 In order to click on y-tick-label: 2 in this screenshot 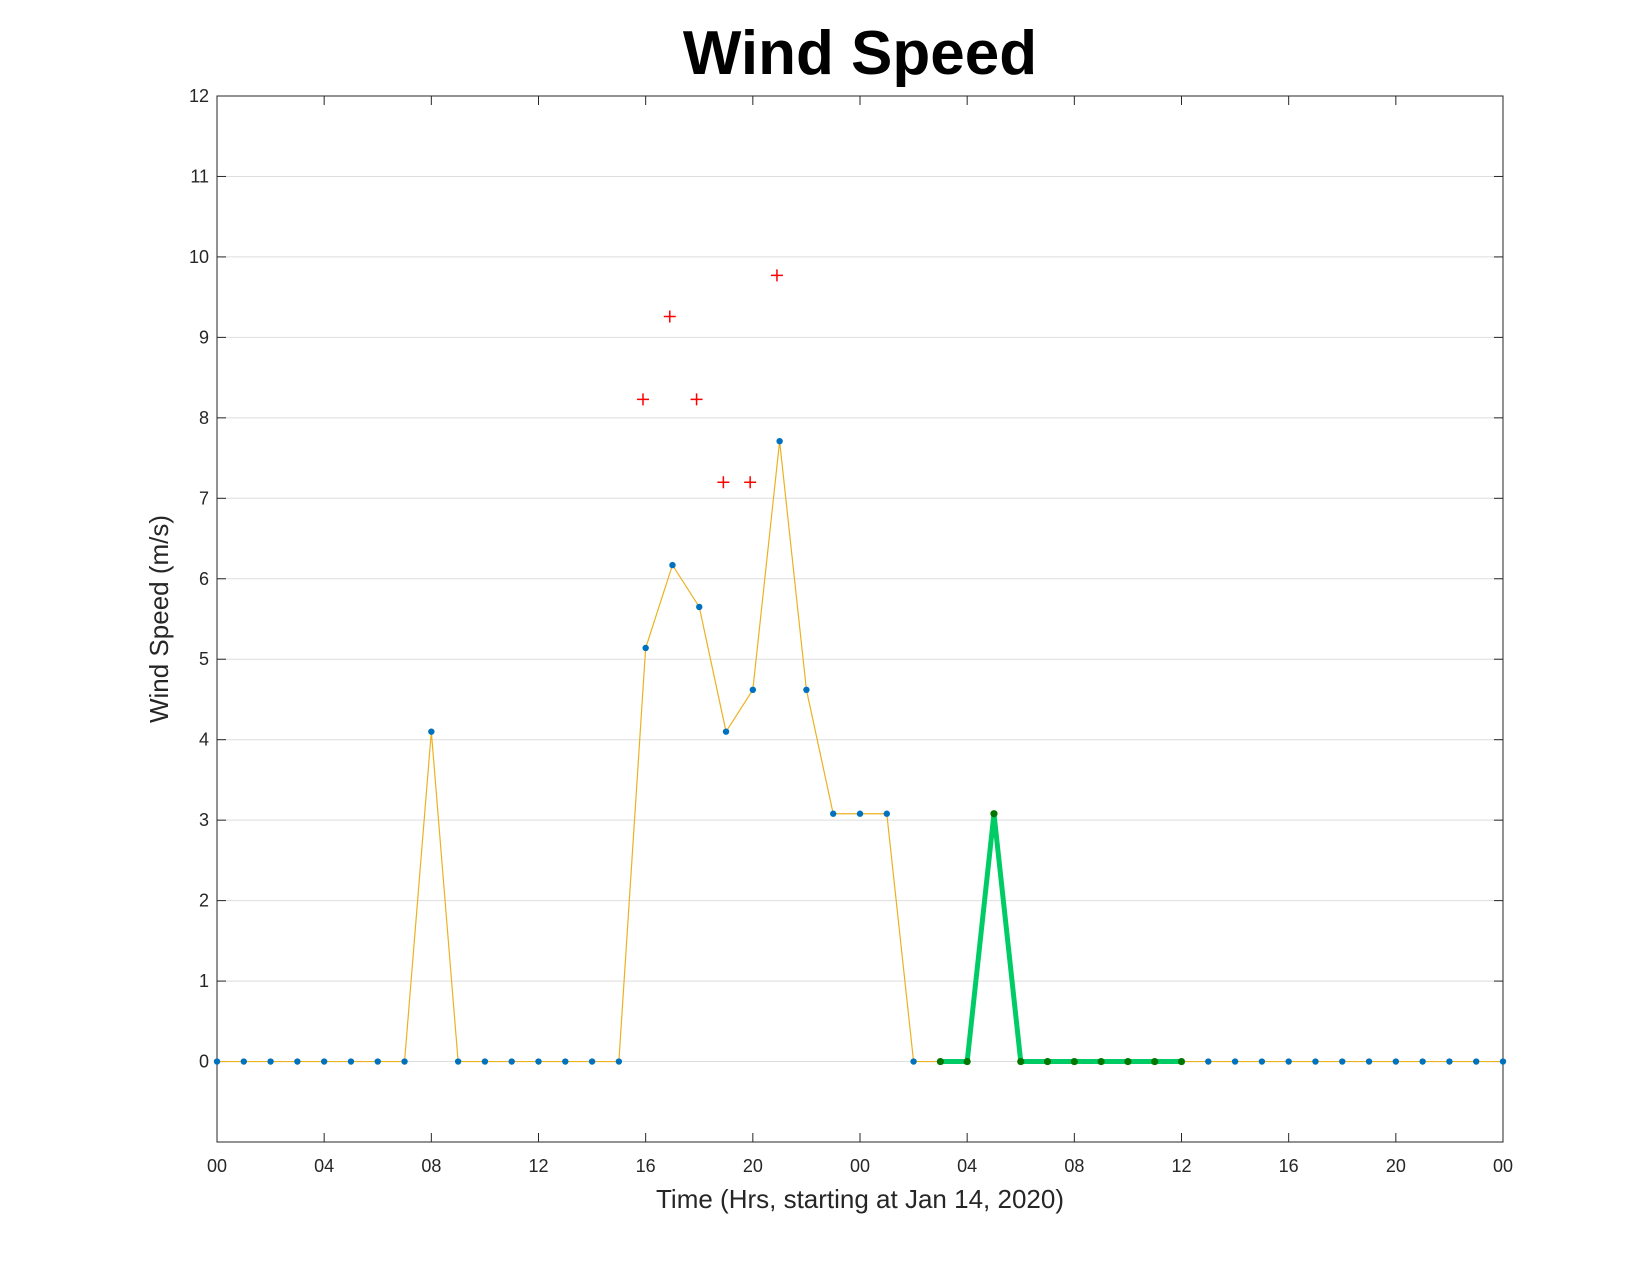, I will do `click(204, 901)`.